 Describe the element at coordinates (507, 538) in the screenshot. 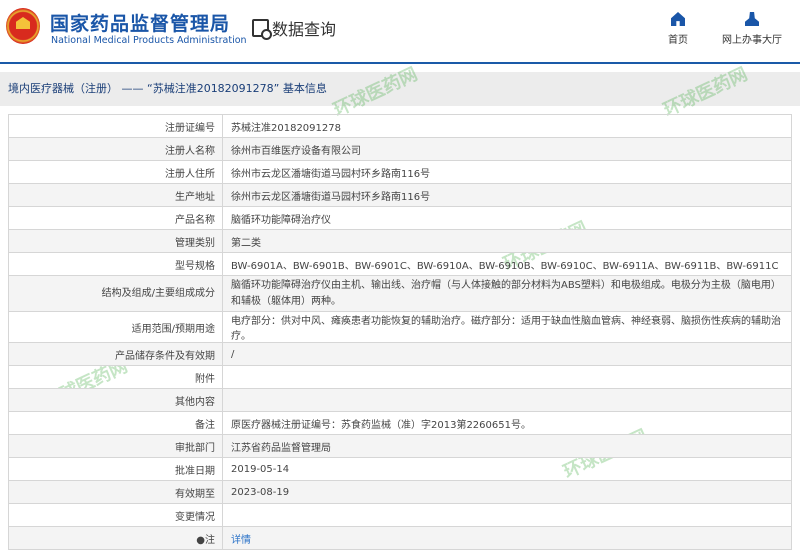

I see `row-value: 详情` at that location.